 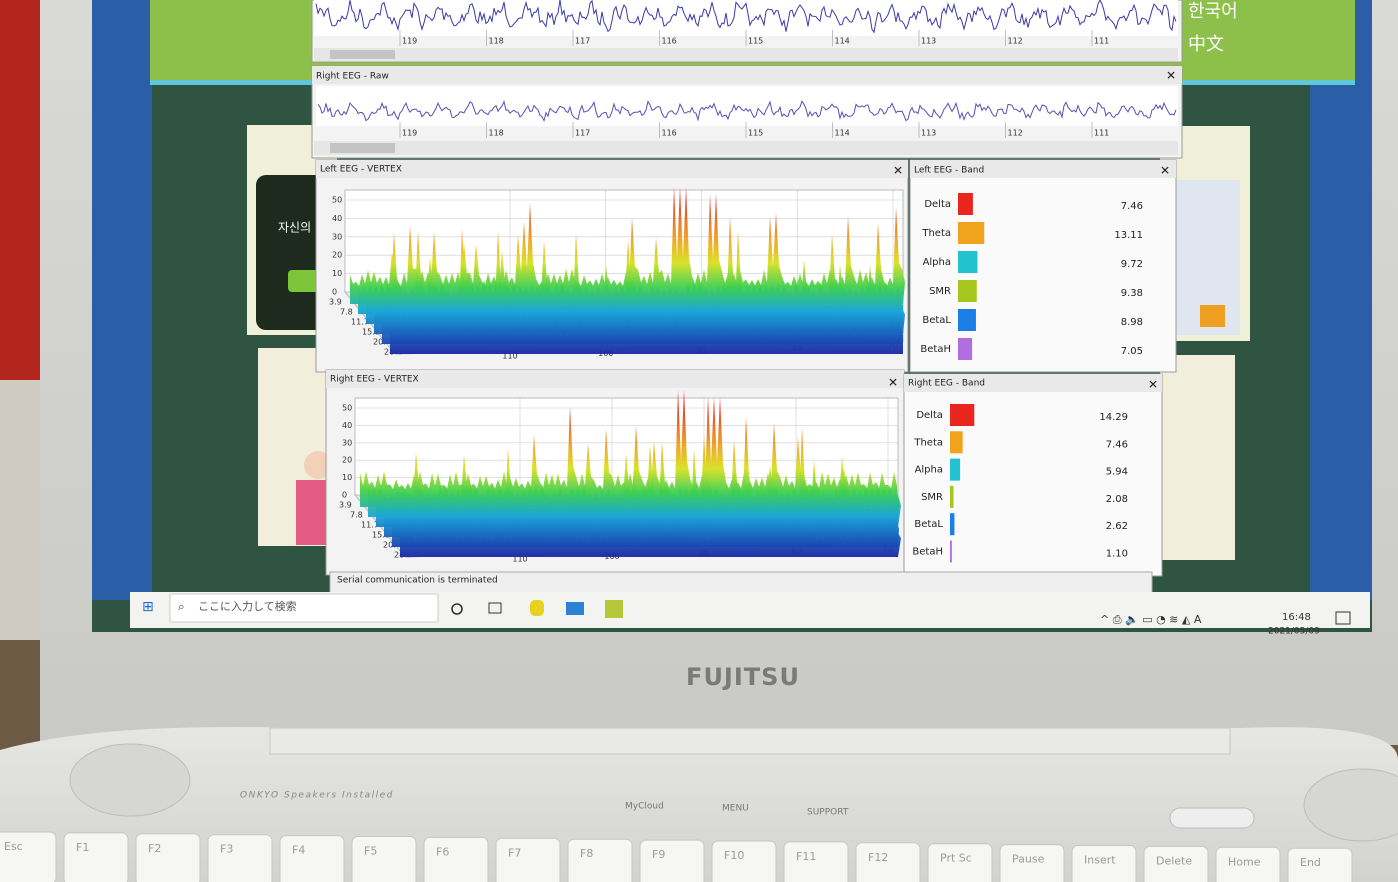 I want to click on notification-button, so click(x=1343, y=618).